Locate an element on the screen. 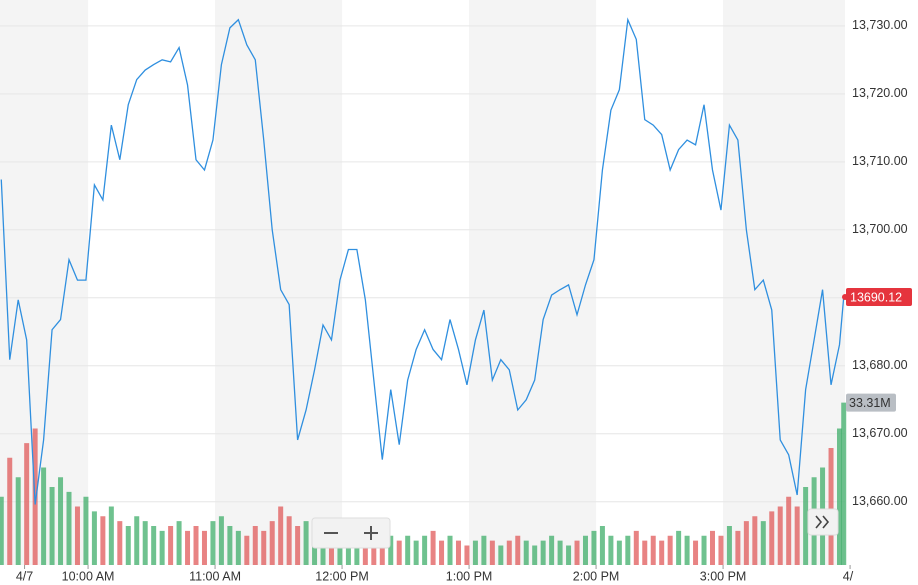  x-tick-label: 10:00 AM is located at coordinates (88, 576).